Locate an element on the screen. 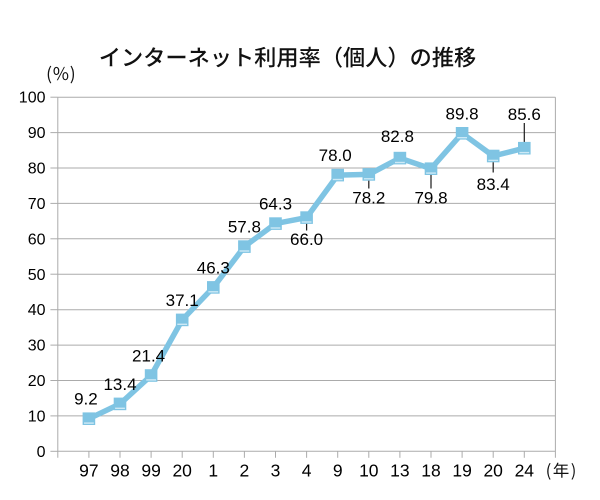 This screenshot has width=600, height=500. svg-text: 4 is located at coordinates (307, 471).